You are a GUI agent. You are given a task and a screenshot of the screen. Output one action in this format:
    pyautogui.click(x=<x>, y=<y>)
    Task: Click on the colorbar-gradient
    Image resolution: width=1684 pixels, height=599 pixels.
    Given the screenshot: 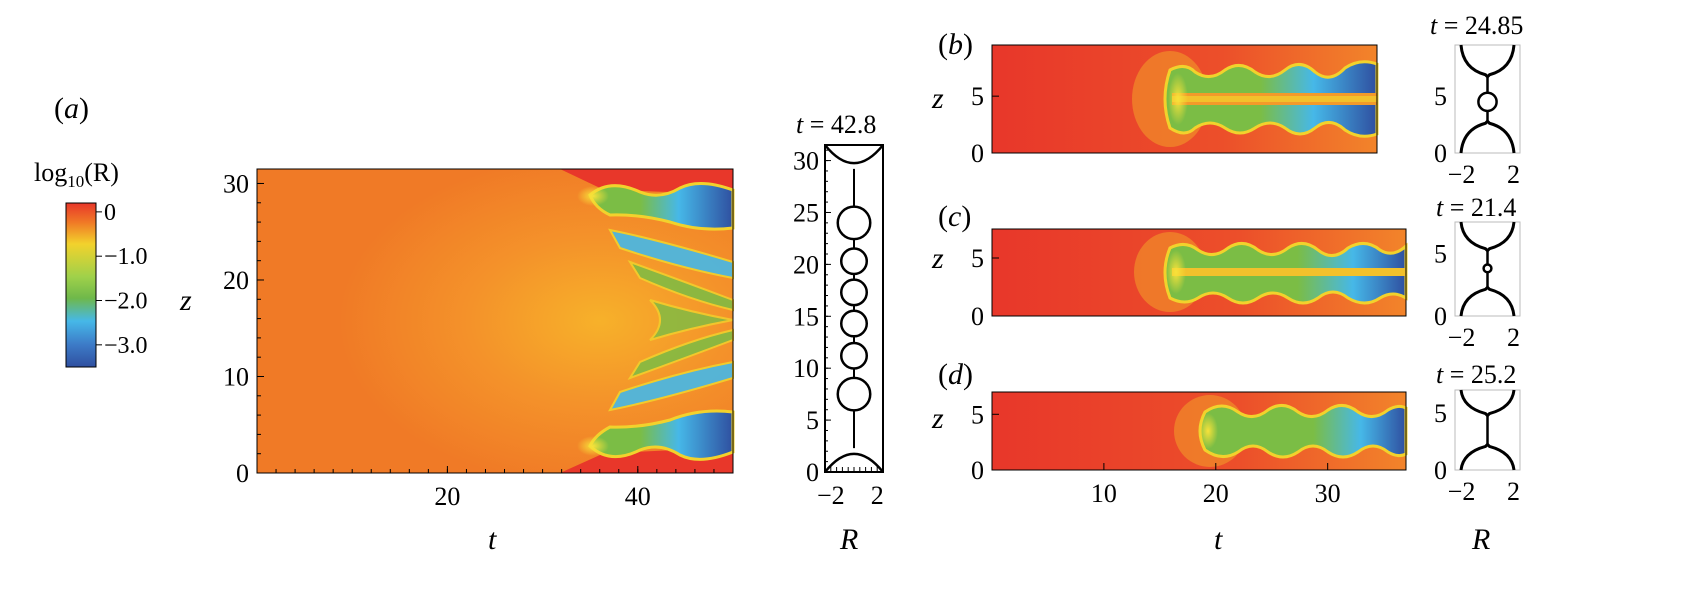 What is the action you would take?
    pyautogui.click(x=81, y=285)
    